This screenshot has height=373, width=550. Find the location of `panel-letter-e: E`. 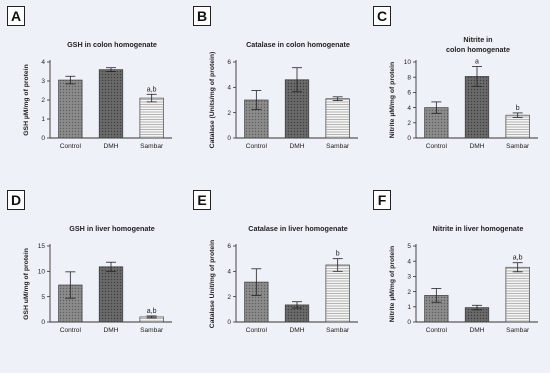

panel-letter-e: E is located at coordinates (202, 200).